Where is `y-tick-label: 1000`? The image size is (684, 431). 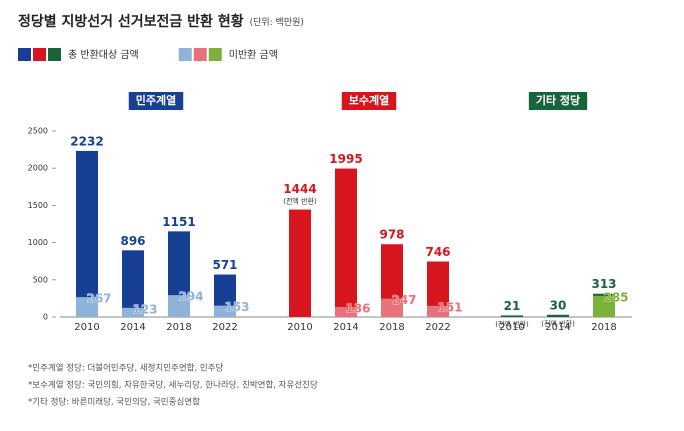 y-tick-label: 1000 is located at coordinates (38, 242).